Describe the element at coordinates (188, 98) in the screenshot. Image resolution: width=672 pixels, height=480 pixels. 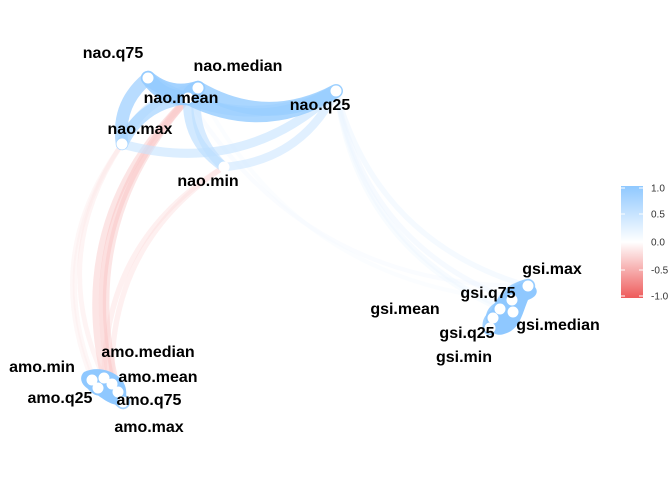
I see `node-nao-mean` at that location.